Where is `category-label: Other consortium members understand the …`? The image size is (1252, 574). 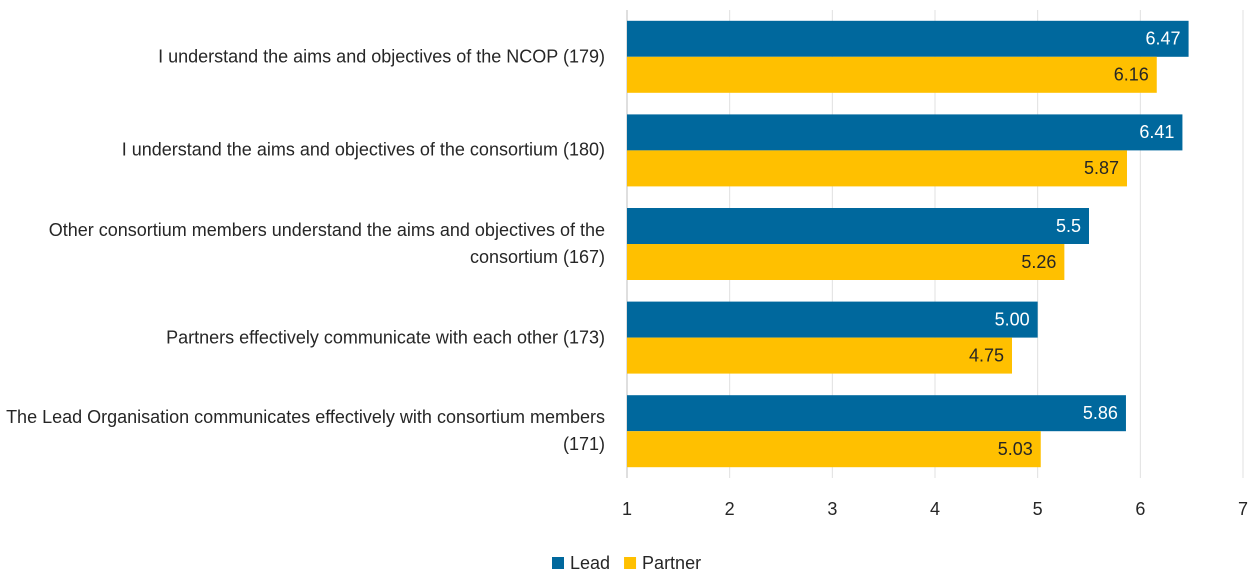
category-label: Other consortium members understand the … is located at coordinates (326, 243).